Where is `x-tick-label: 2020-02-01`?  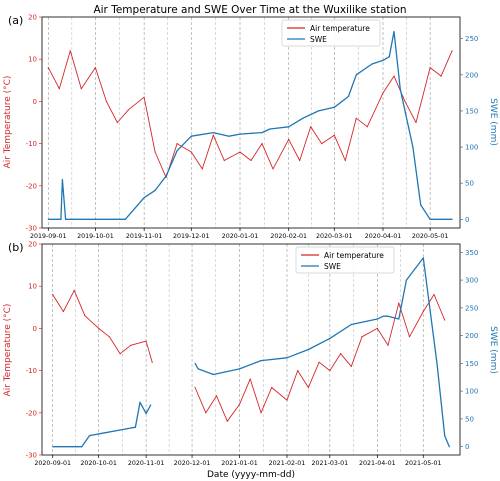 x-tick-label: 2020-02-01 is located at coordinates (288, 236).